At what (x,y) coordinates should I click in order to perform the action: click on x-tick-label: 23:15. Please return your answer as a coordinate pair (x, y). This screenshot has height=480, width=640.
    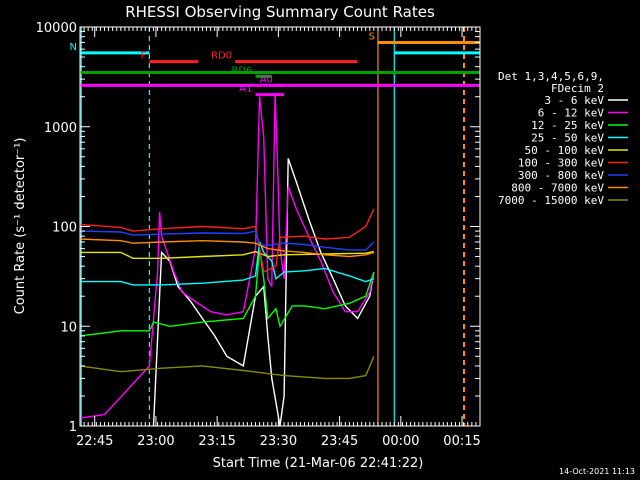
    Looking at the image, I should click on (216, 441).